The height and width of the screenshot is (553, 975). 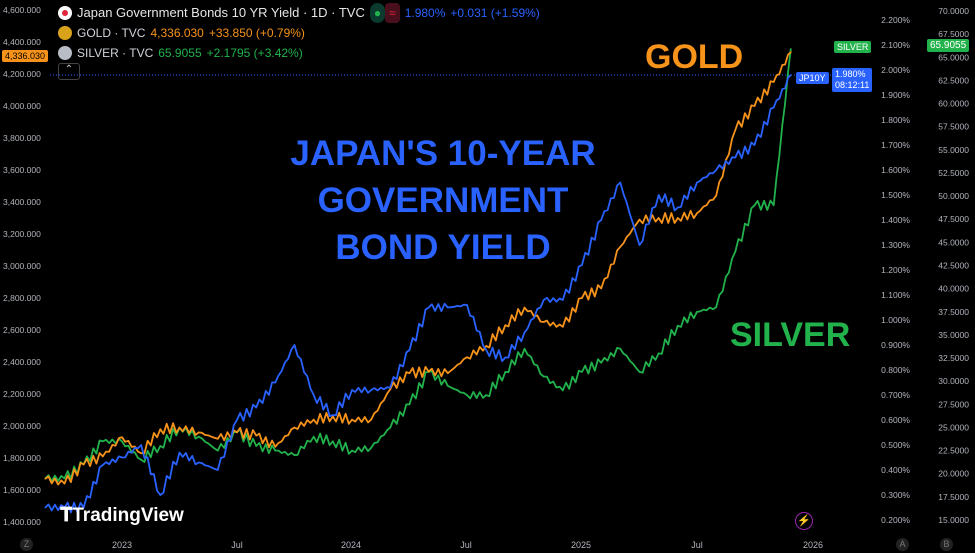 I want to click on right-axis-tick: 32.5000, so click(x=953, y=358).